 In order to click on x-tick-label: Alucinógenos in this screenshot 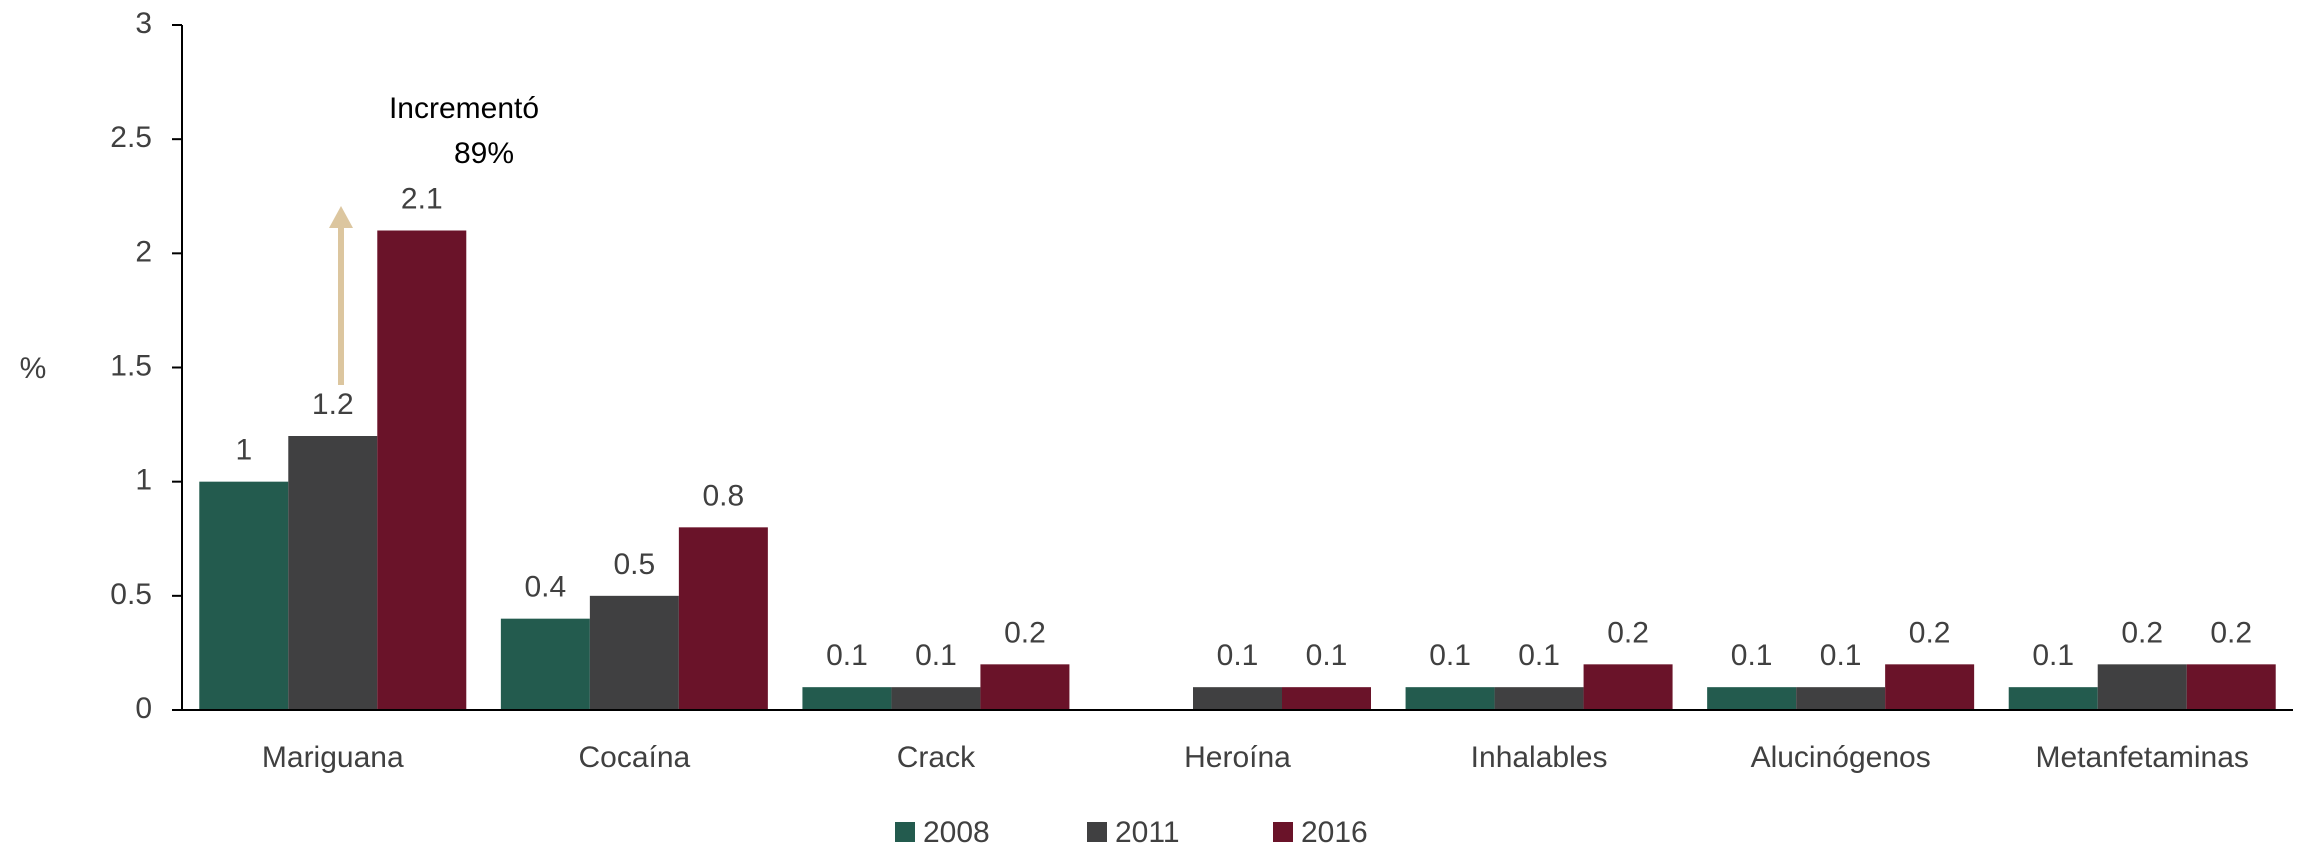, I will do `click(1841, 757)`.